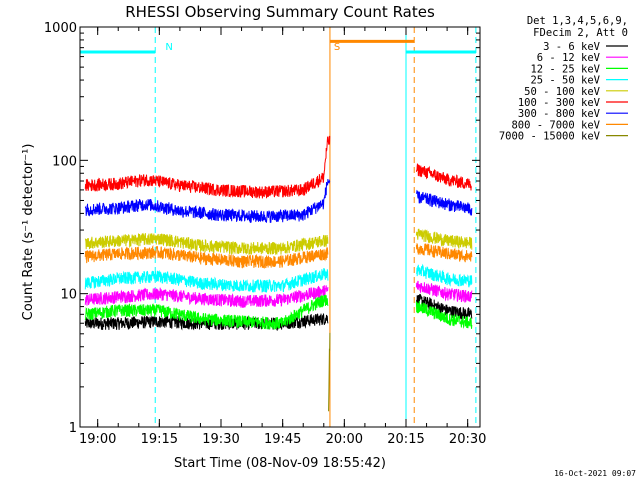 This screenshot has width=640, height=480. I want to click on y-tick-label-2: 100, so click(64, 161).